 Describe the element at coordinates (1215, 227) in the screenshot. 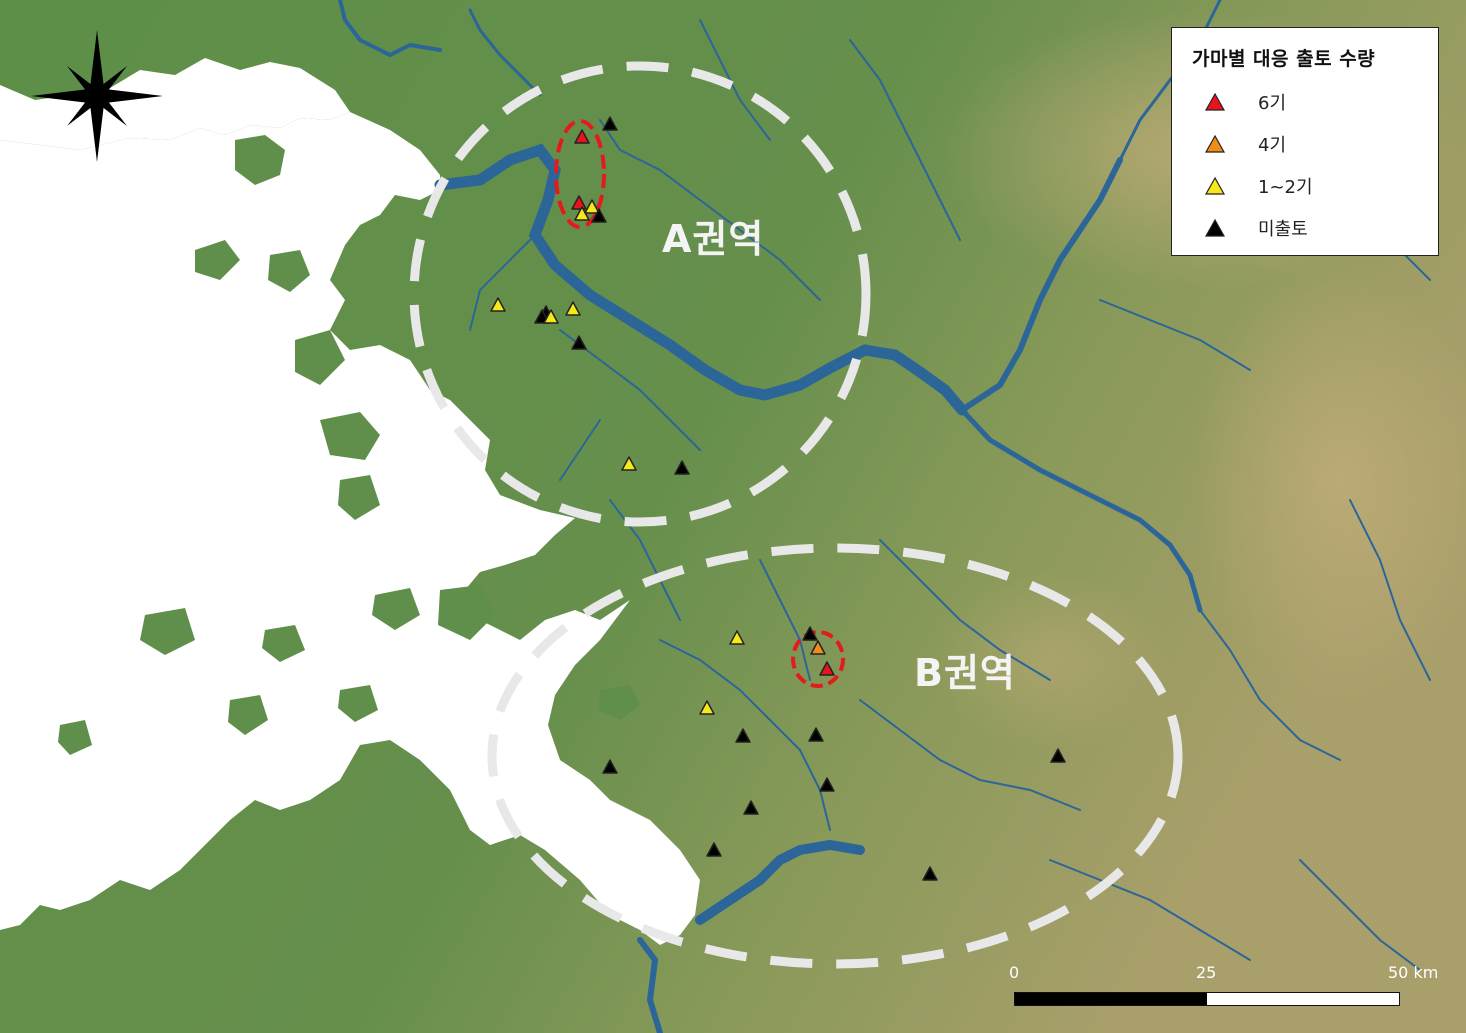

I see `black-triangle-icon` at that location.